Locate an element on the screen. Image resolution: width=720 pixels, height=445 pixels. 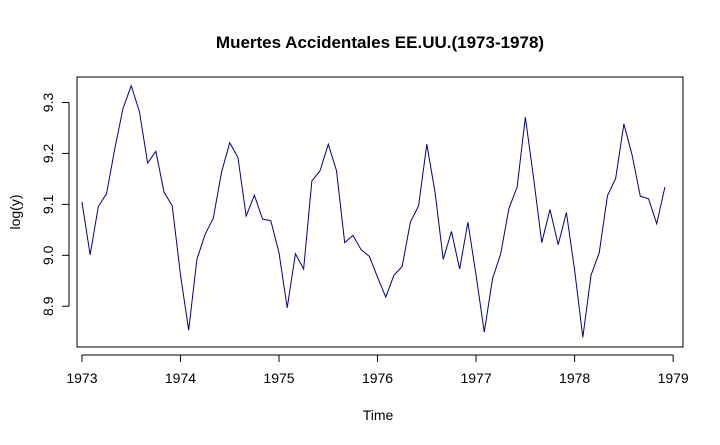
y-axis: 8.9 9.0 9.1 9.2 9.3 is located at coordinates (55, 204).